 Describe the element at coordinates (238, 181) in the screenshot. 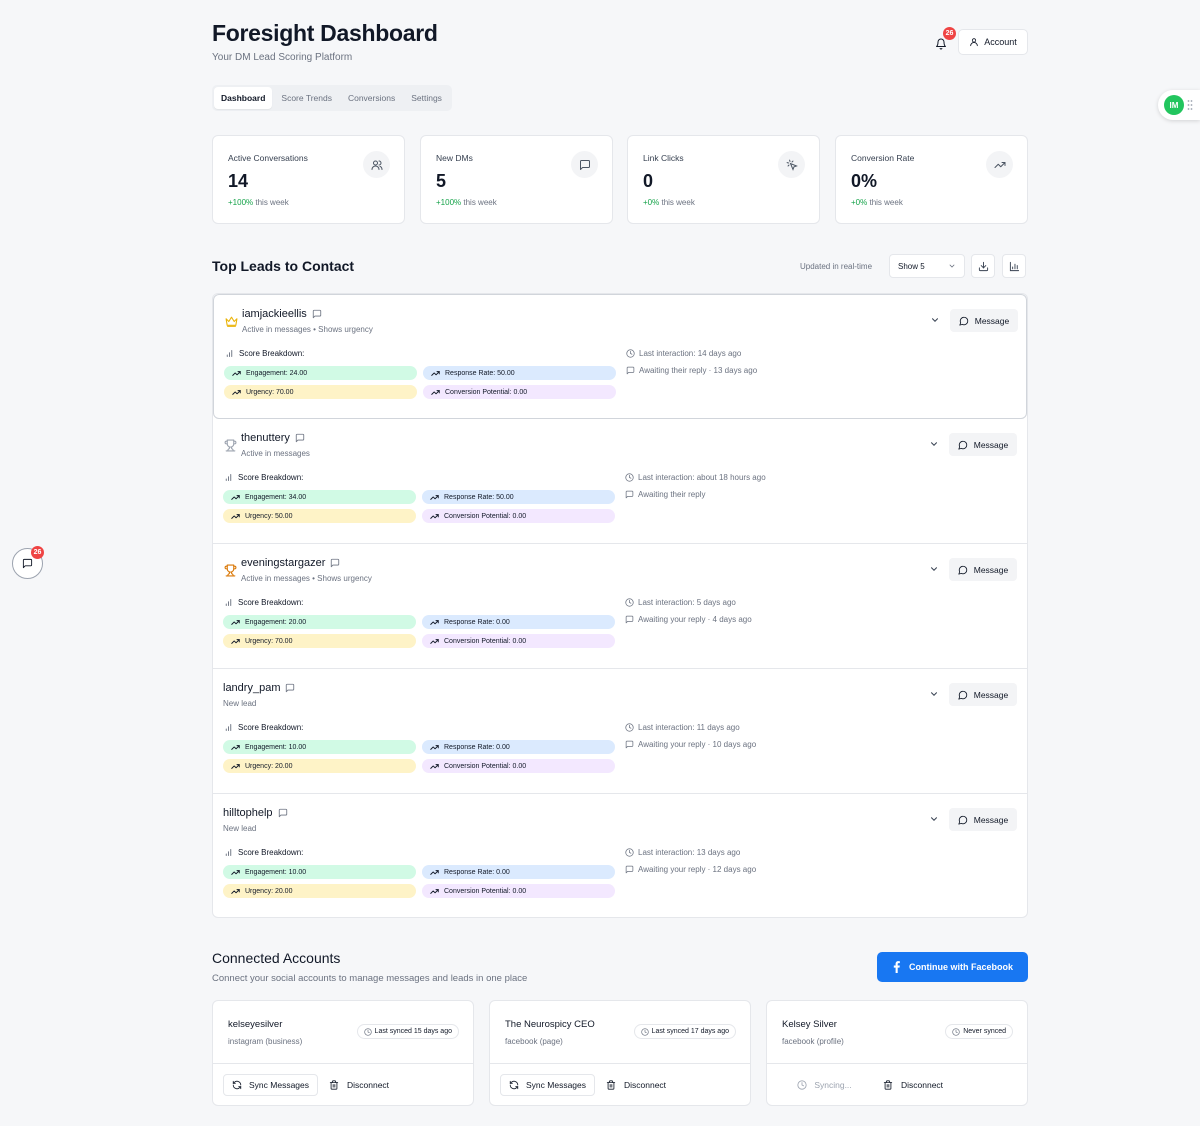

I see `stat-value: 14` at that location.